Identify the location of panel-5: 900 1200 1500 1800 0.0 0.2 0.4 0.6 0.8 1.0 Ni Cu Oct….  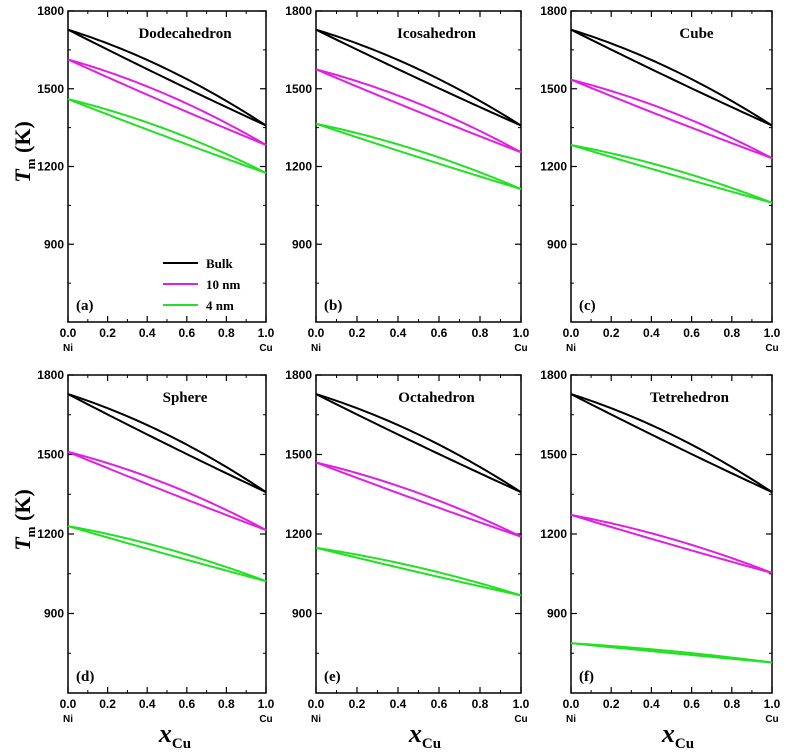
(407, 546).